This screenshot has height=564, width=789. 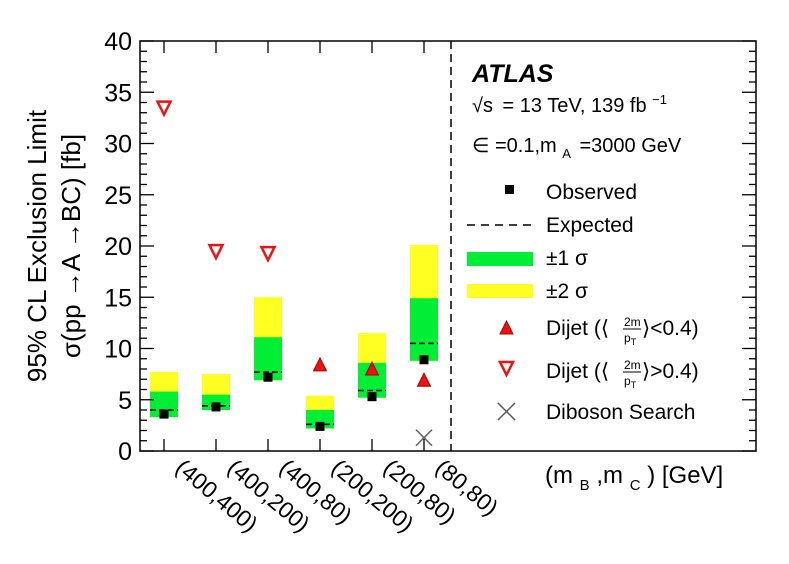 What do you see at coordinates (559, 475) in the screenshot?
I see `x-axis-title-open: (m` at bounding box center [559, 475].